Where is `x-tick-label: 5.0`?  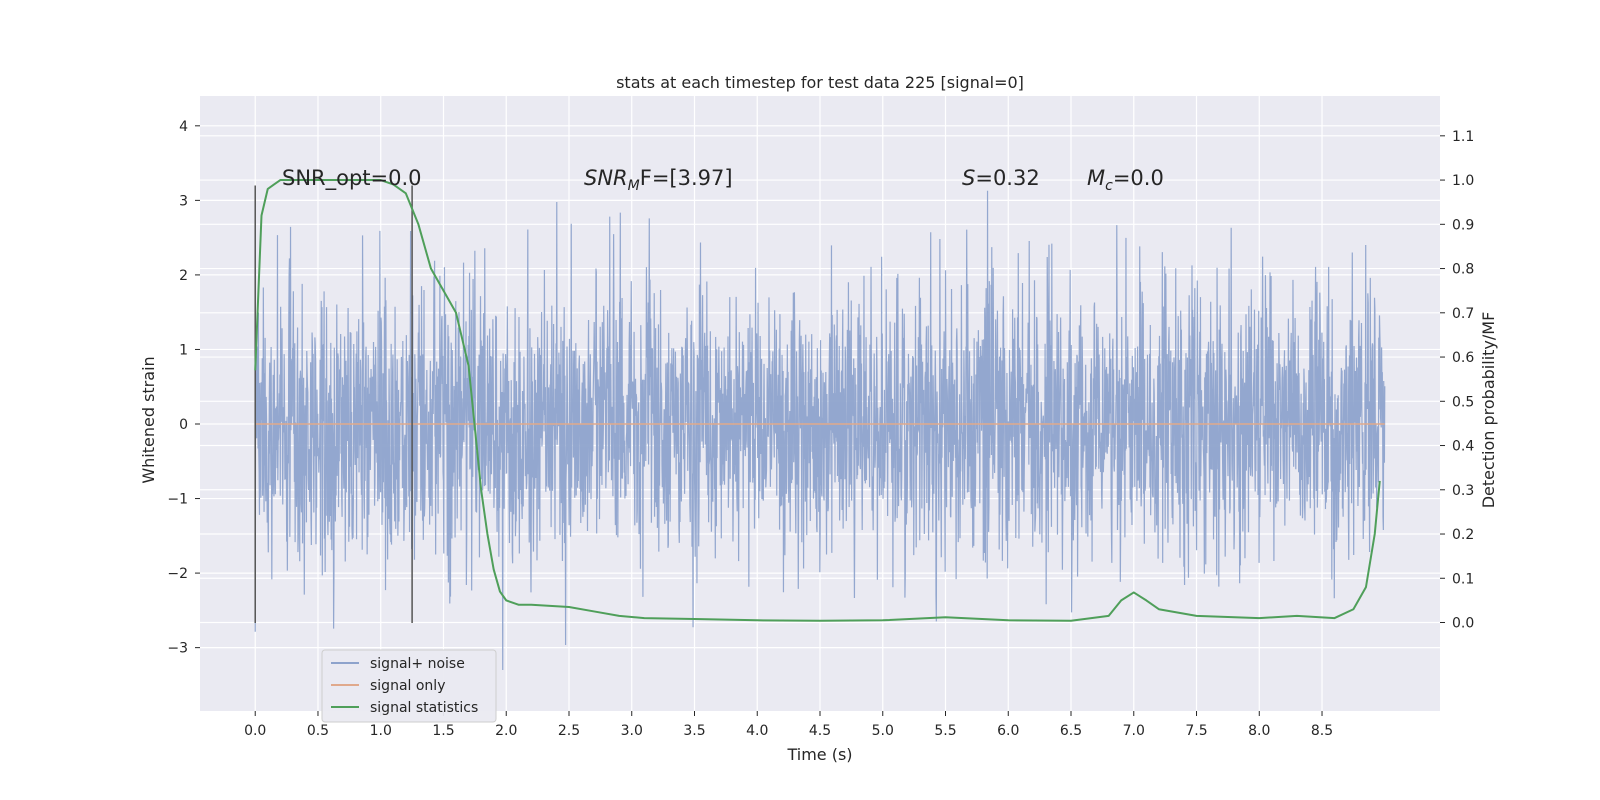
x-tick-label: 5.0 is located at coordinates (883, 731).